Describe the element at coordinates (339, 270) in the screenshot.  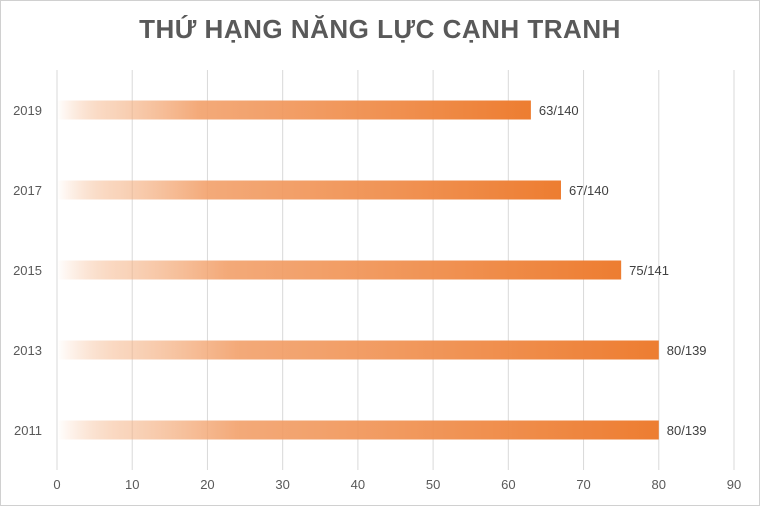
I see `bar-2015` at that location.